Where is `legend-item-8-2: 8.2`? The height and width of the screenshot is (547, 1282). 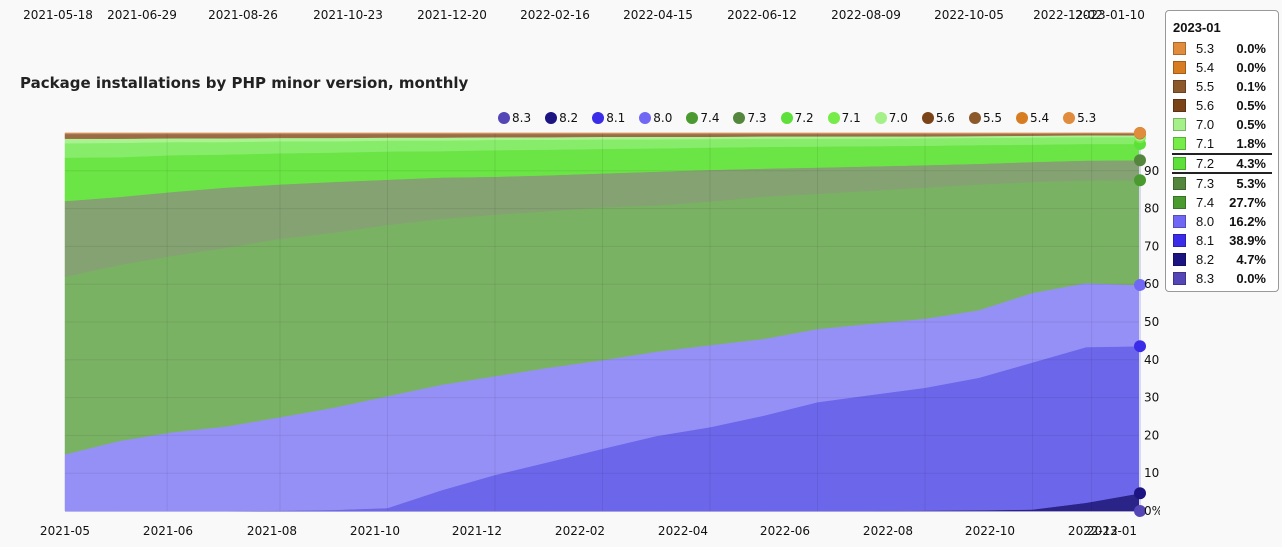 legend-item-8-2: 8.2 is located at coordinates (561, 118).